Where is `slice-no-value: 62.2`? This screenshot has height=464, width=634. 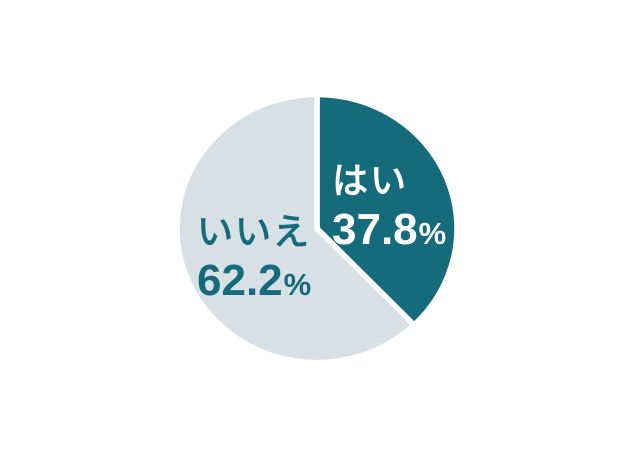
slice-no-value: 62.2 is located at coordinates (240, 280).